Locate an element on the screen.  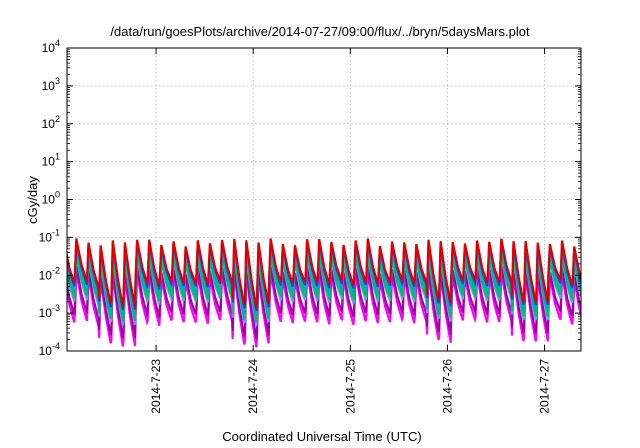
y-tick-label: 10⁻¹ is located at coordinates (49, 235).